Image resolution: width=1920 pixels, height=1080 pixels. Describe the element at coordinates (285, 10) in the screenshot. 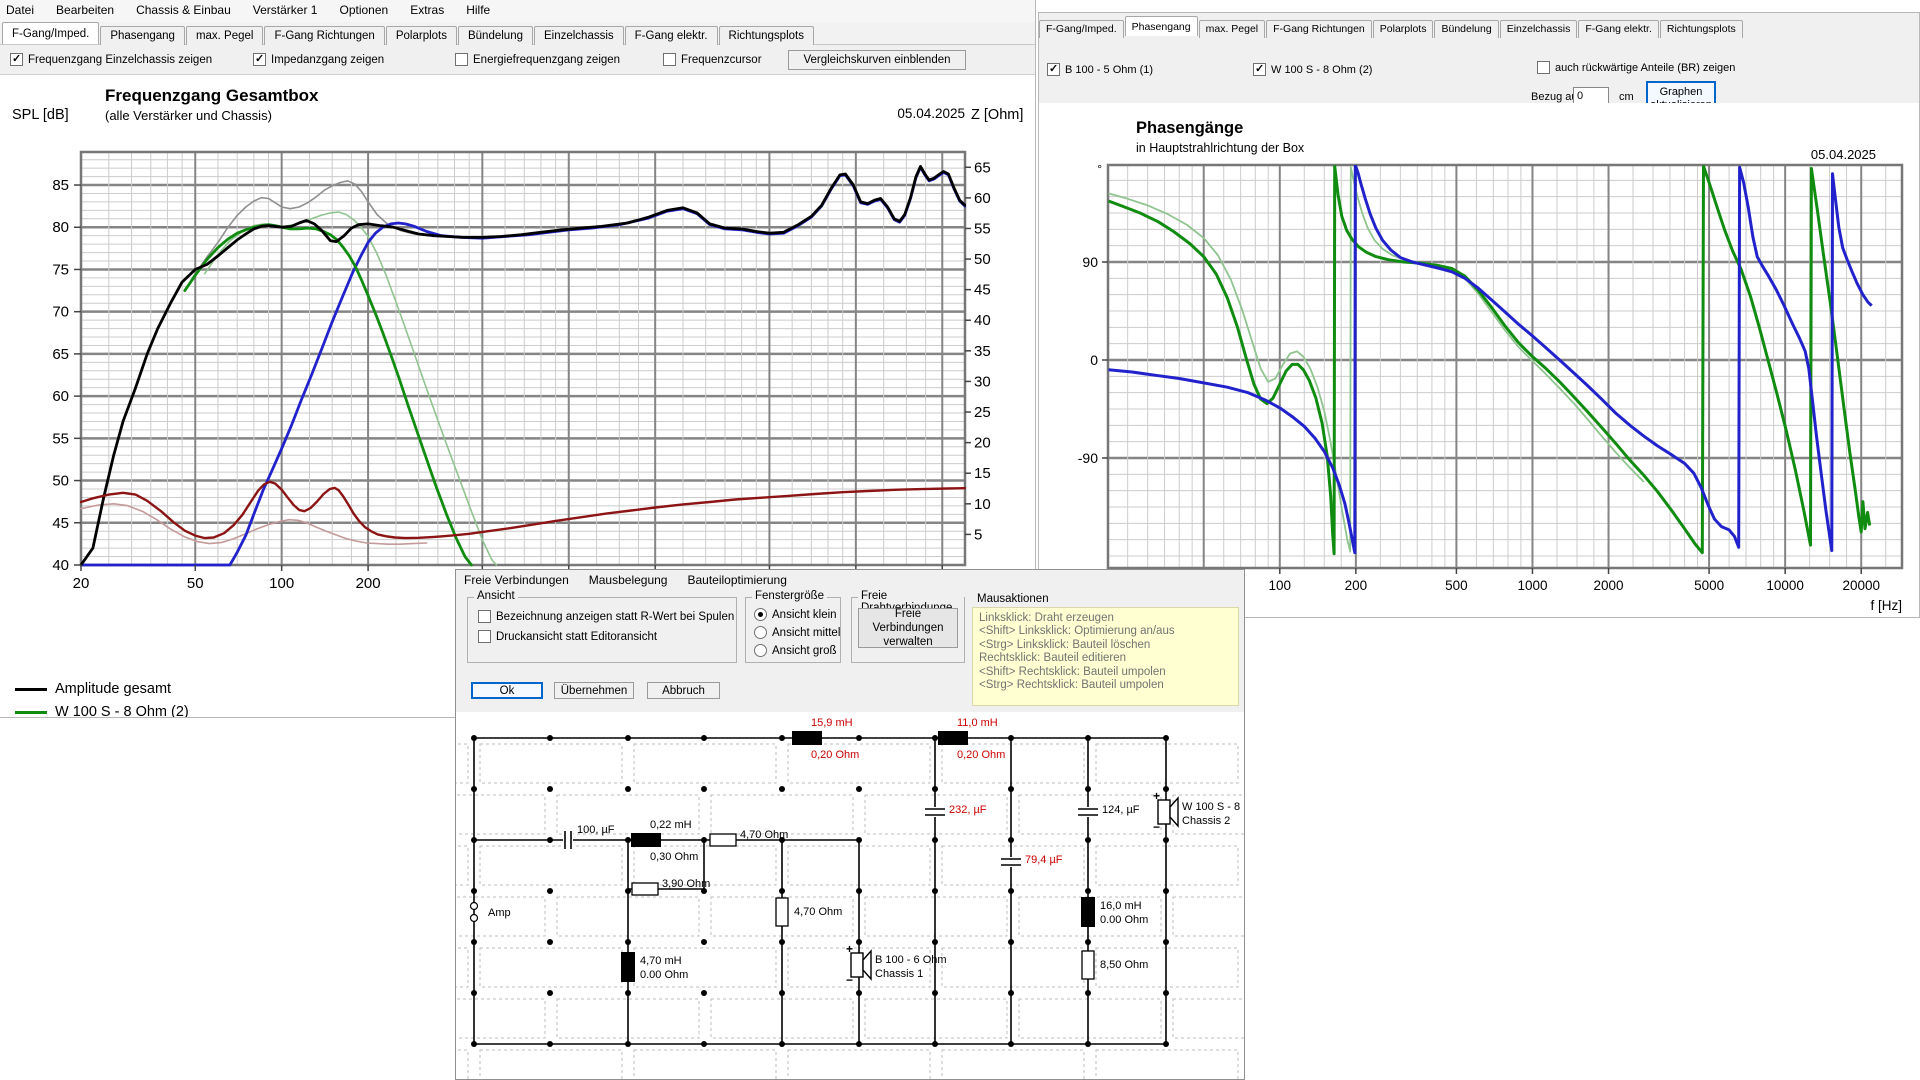

I see `menu-item-3: Verstärker 1` at that location.